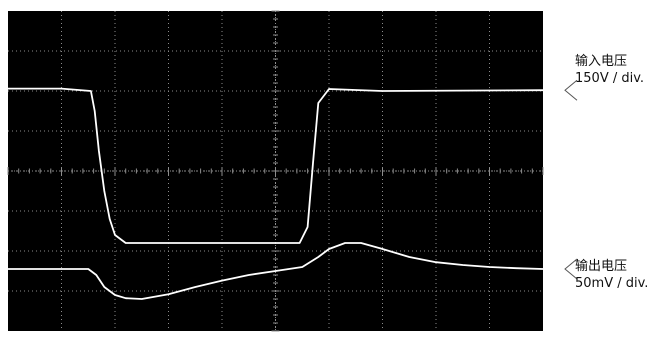 This screenshot has height=338, width=660. What do you see at coordinates (601, 266) in the screenshot?
I see `channel2-name: 输出电压` at bounding box center [601, 266].